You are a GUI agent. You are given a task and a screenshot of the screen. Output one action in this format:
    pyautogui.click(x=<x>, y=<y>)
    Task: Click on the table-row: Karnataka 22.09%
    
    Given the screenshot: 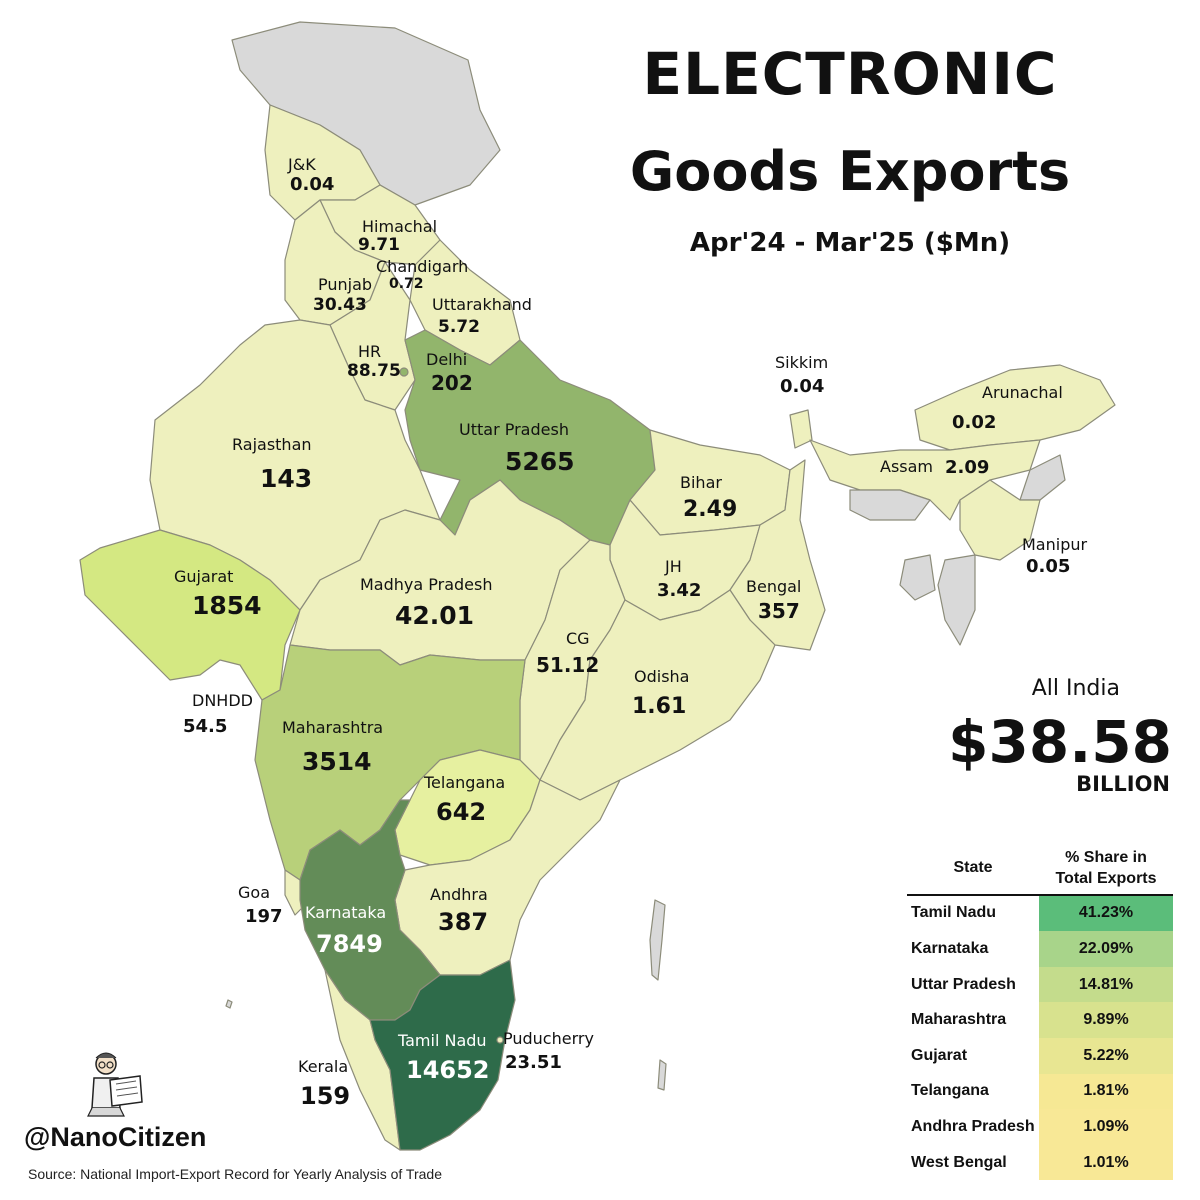 What is the action you would take?
    pyautogui.click(x=1040, y=949)
    